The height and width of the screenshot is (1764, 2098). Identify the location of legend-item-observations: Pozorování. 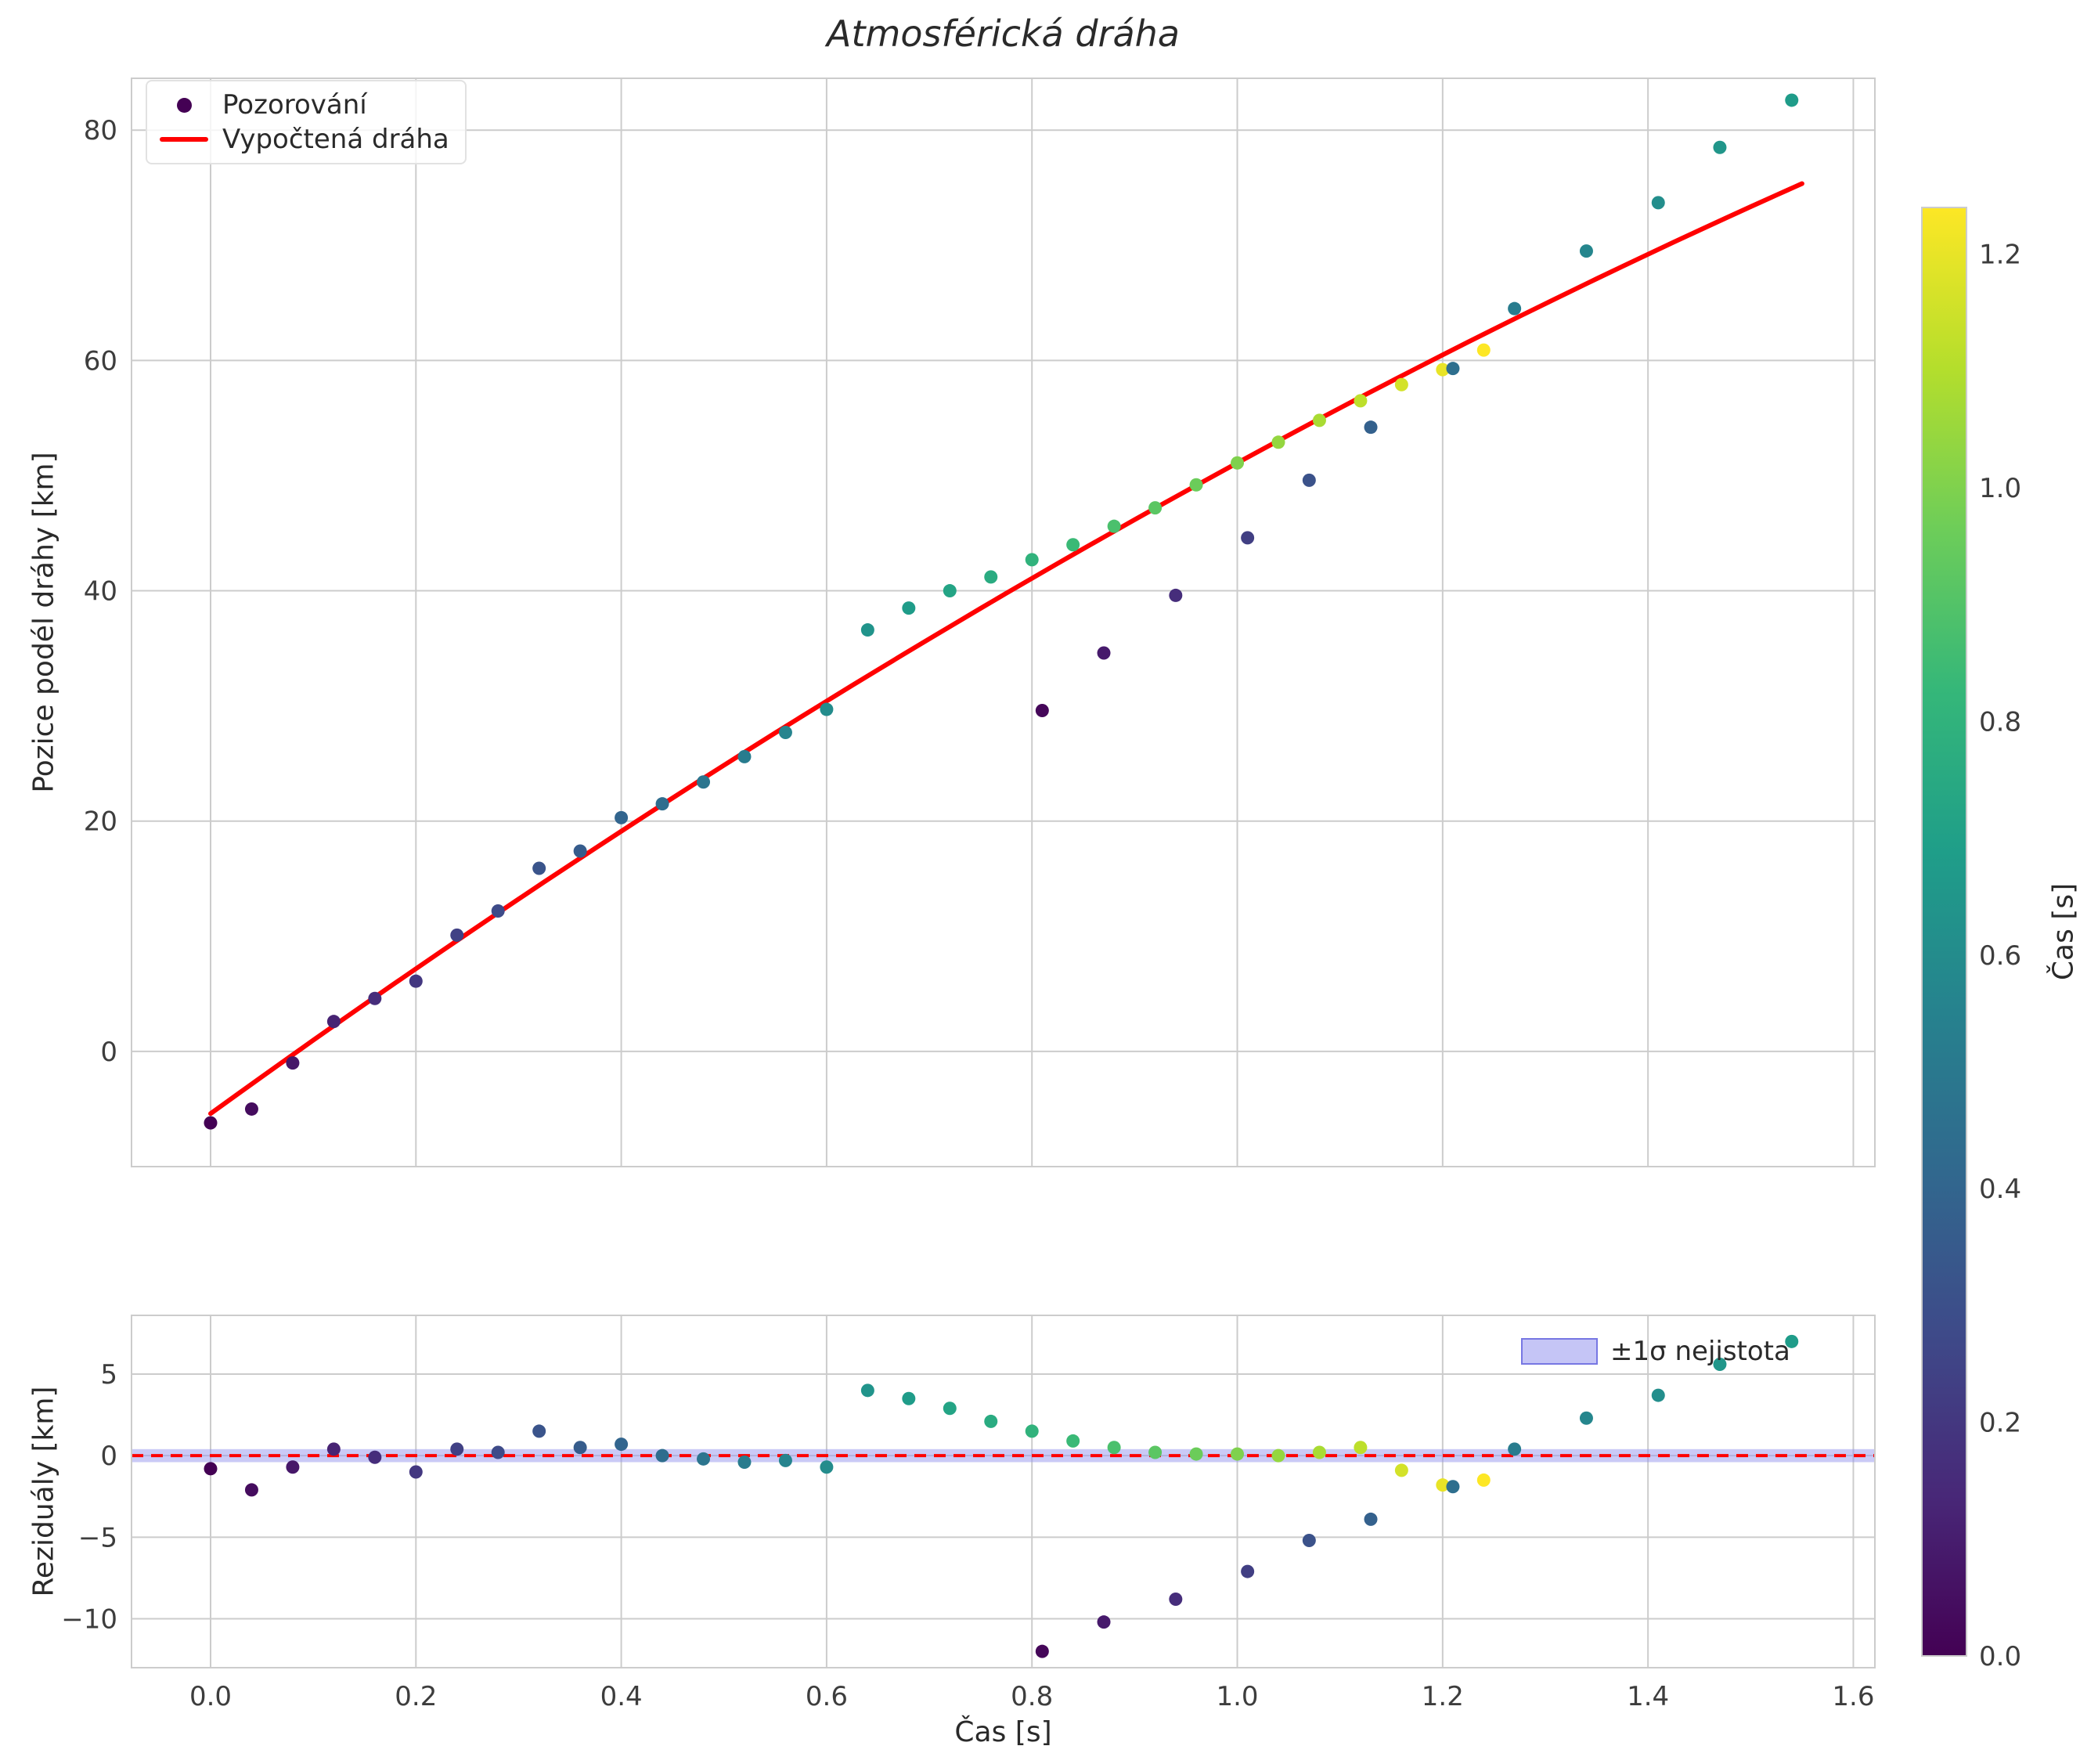
(303, 105).